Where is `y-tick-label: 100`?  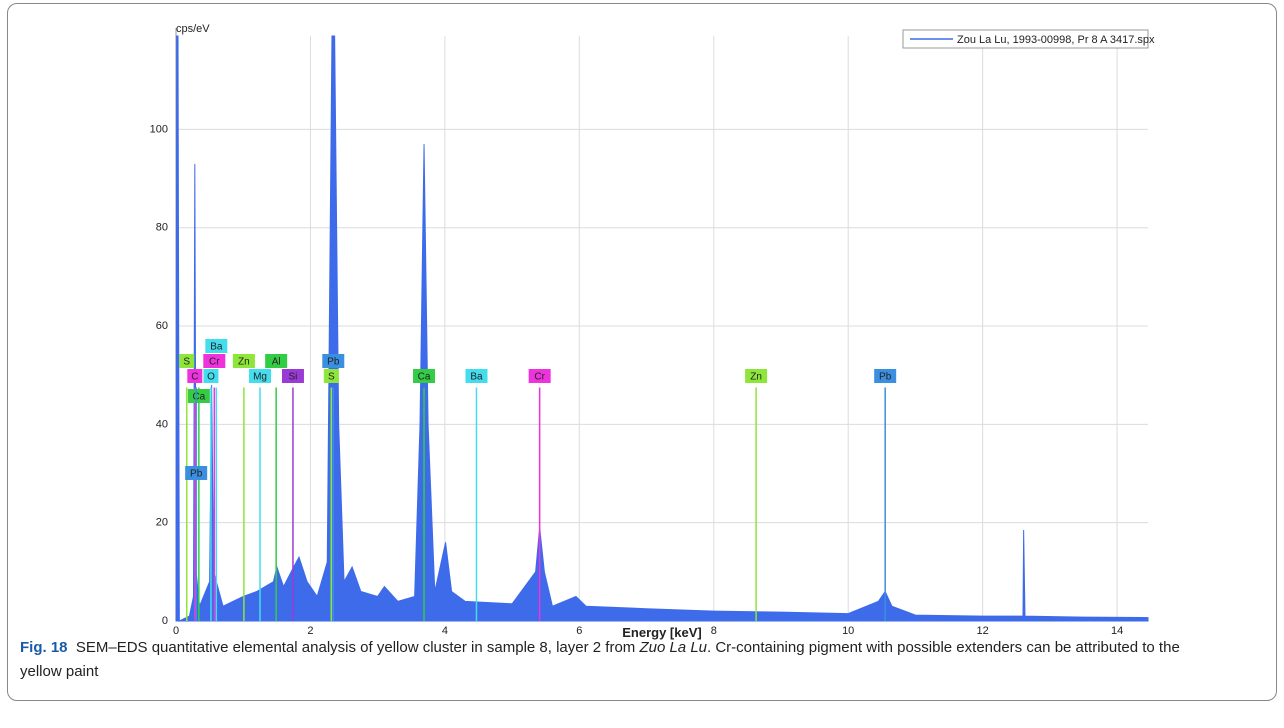
y-tick-label: 100 is located at coordinates (159, 129).